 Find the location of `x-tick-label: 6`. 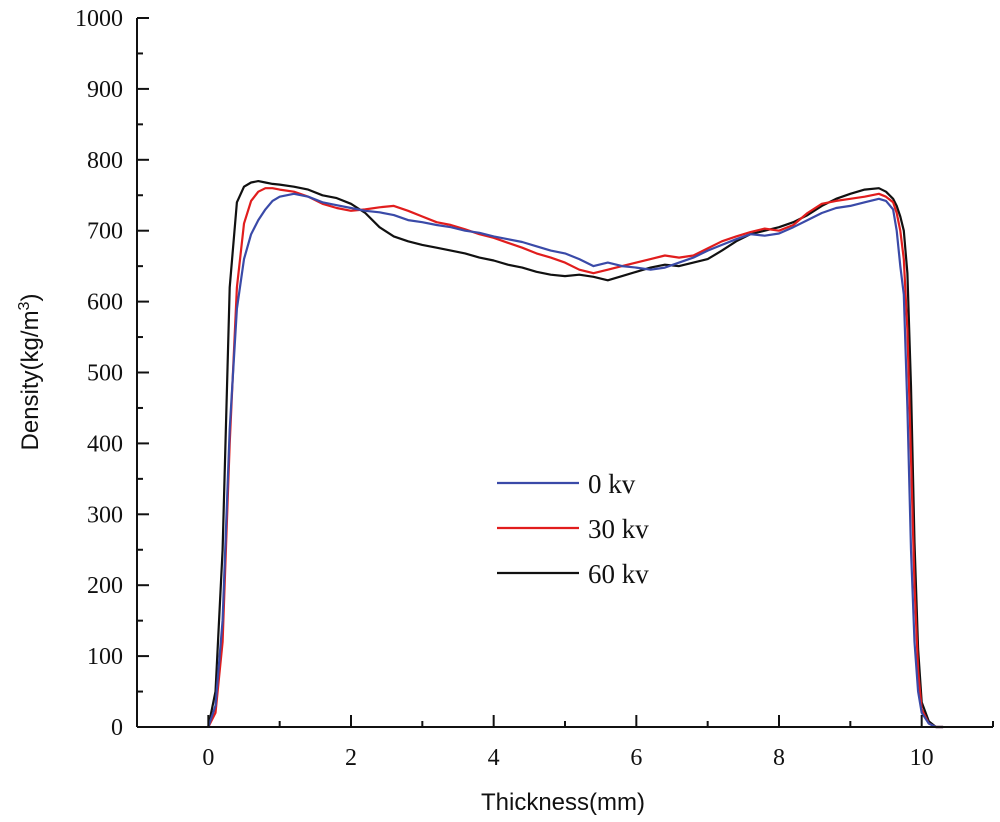

x-tick-label: 6 is located at coordinates (636, 758).